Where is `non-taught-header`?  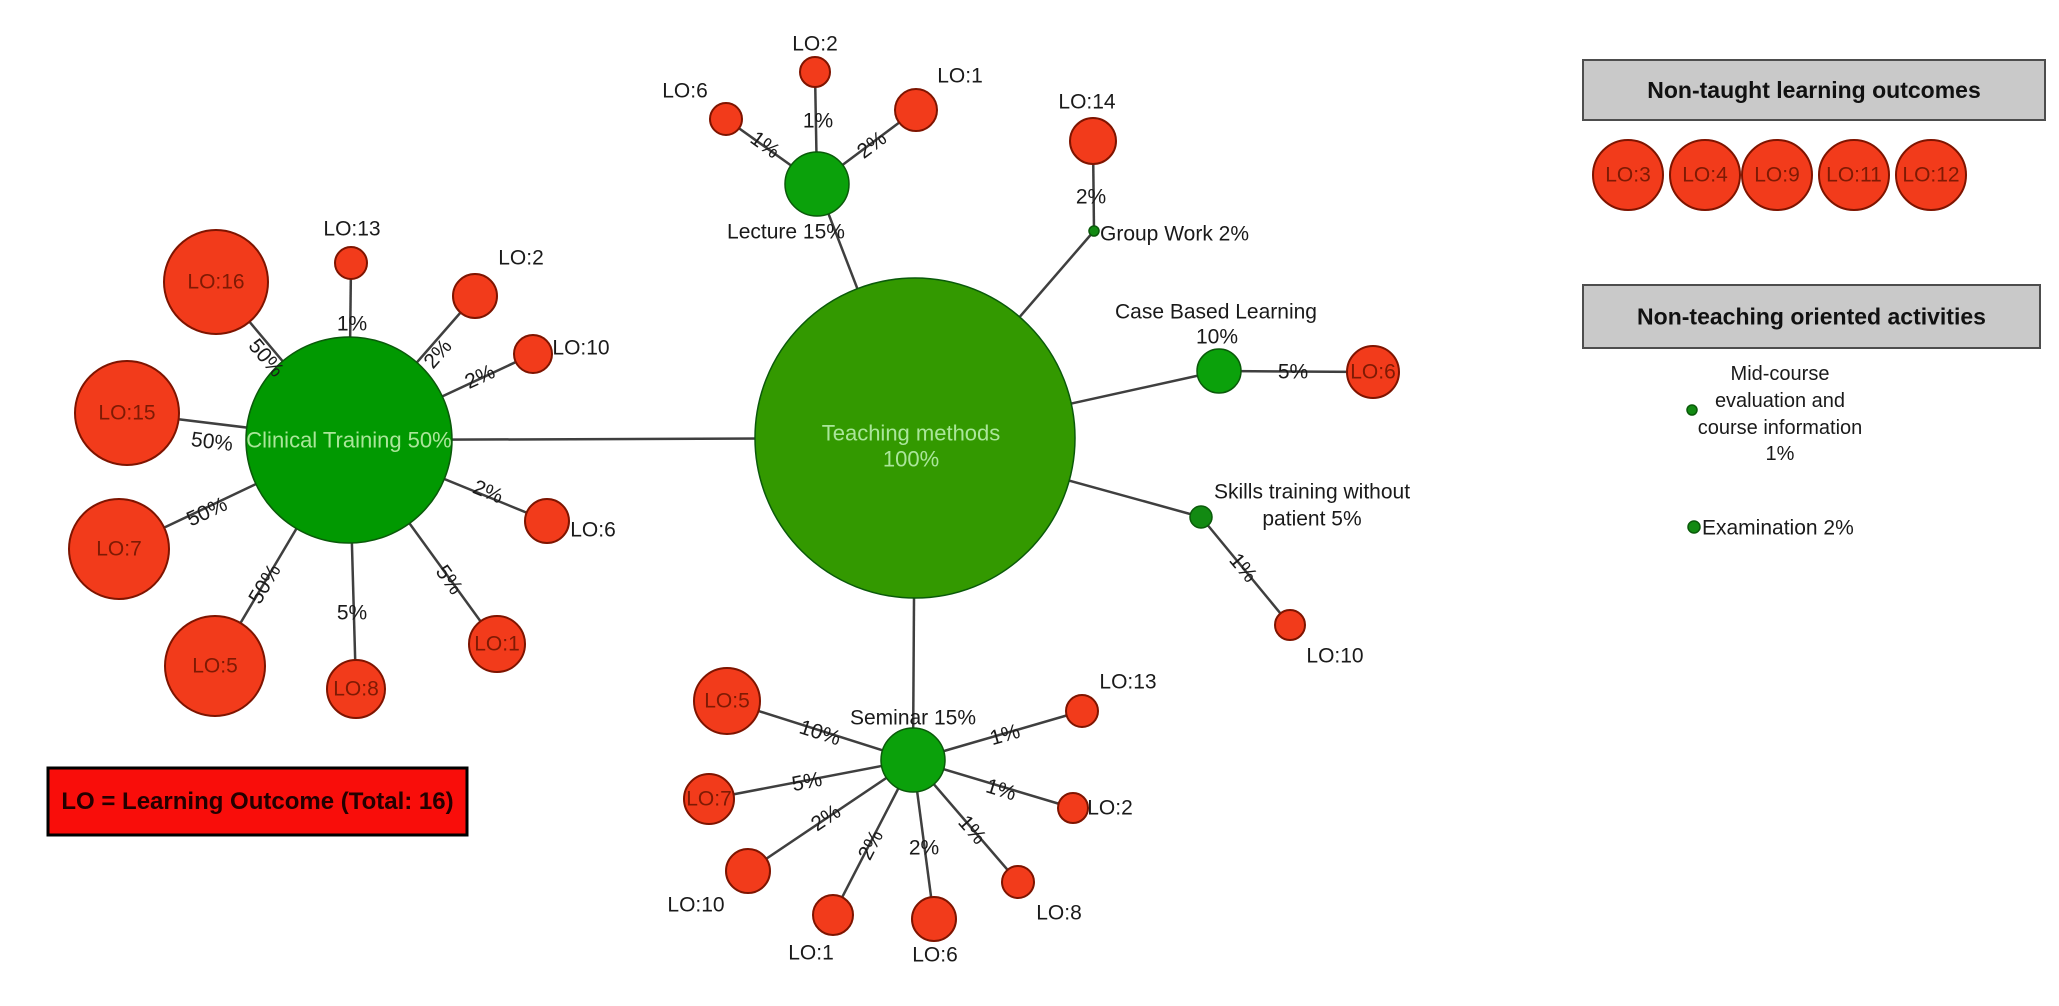
non-taught-header is located at coordinates (1814, 90).